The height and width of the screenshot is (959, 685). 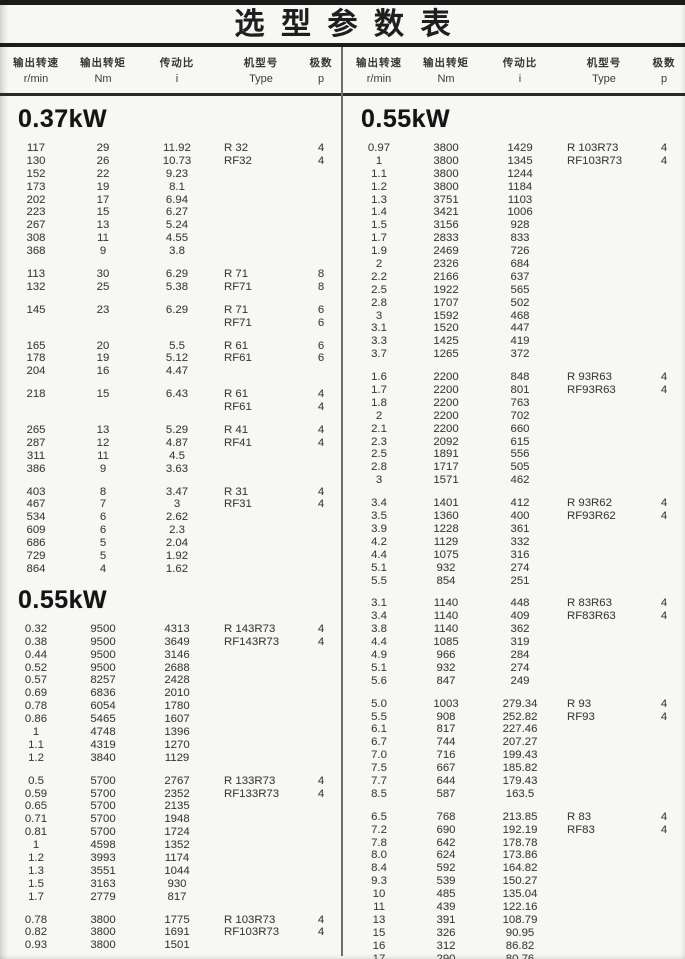 What do you see at coordinates (36, 430) in the screenshot?
I see `speed-cell: 265` at bounding box center [36, 430].